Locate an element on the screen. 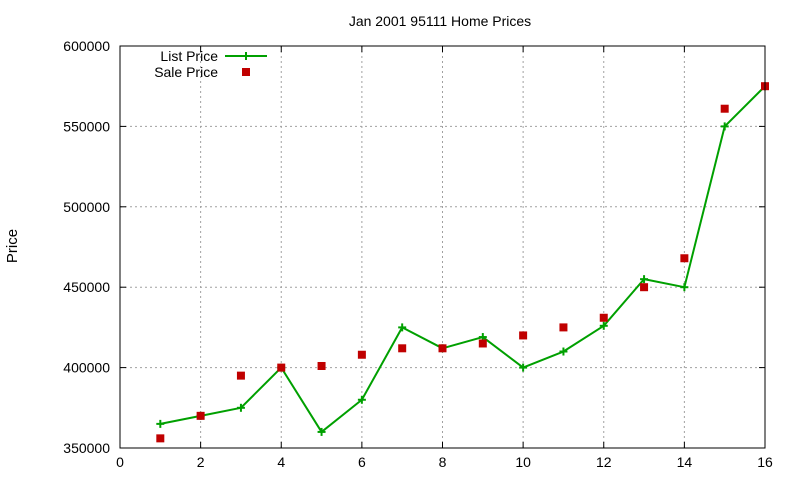 This screenshot has width=800, height=480. legend-label: List Price is located at coordinates (189, 56).